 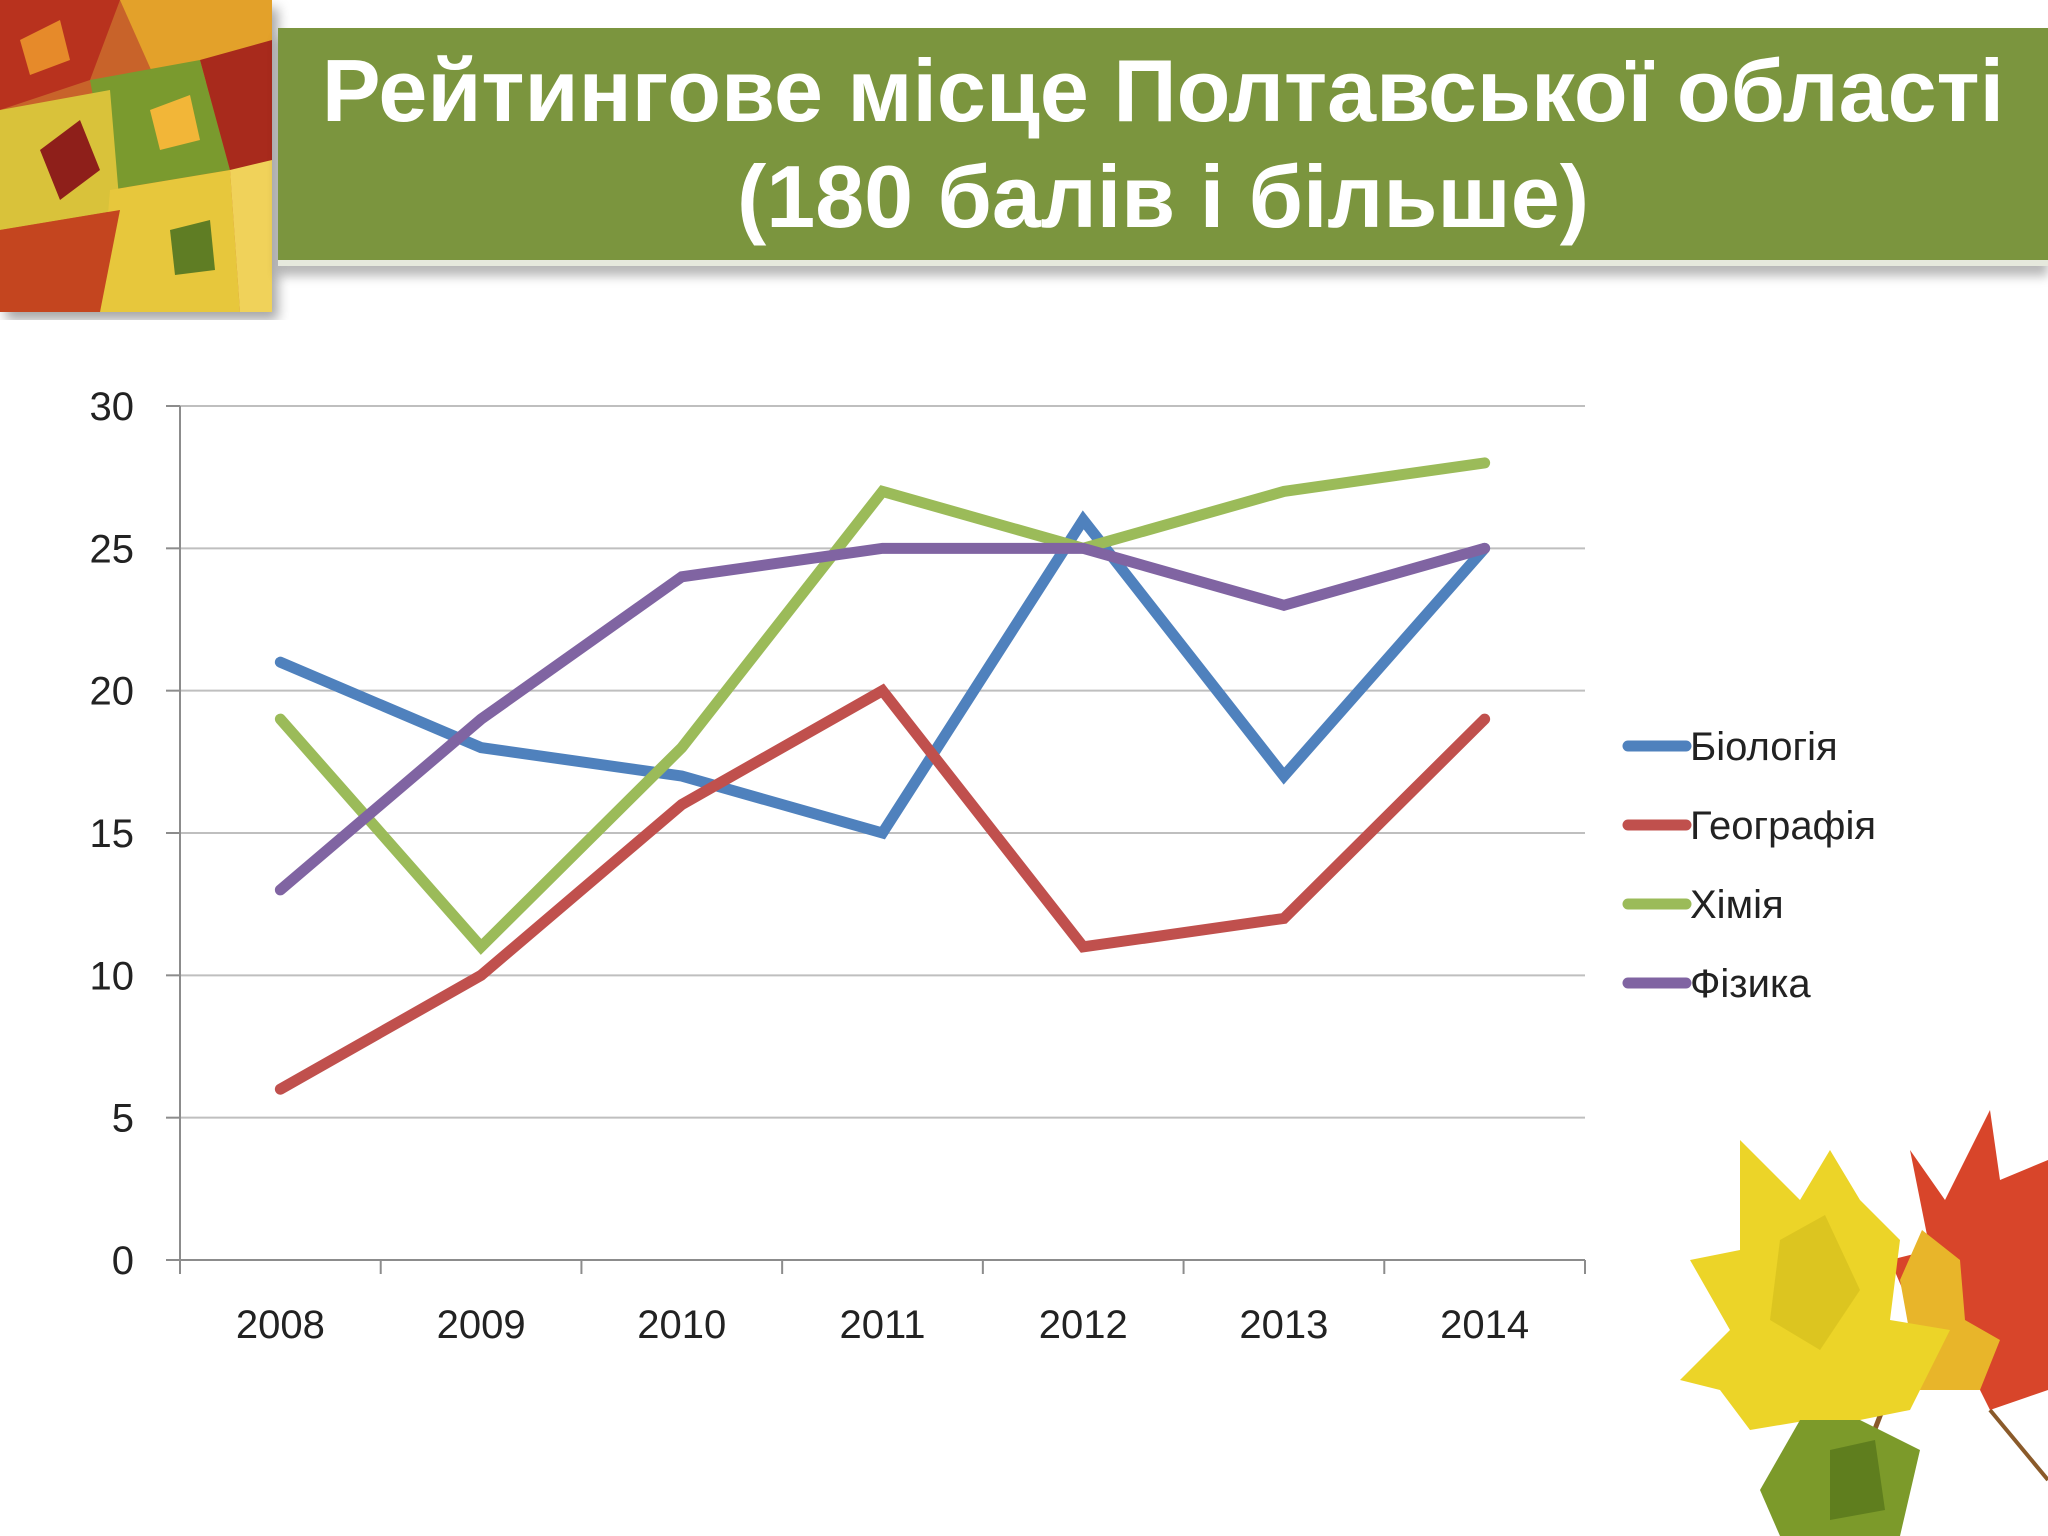 I want to click on y-tick-label: 25, so click(x=112, y=549).